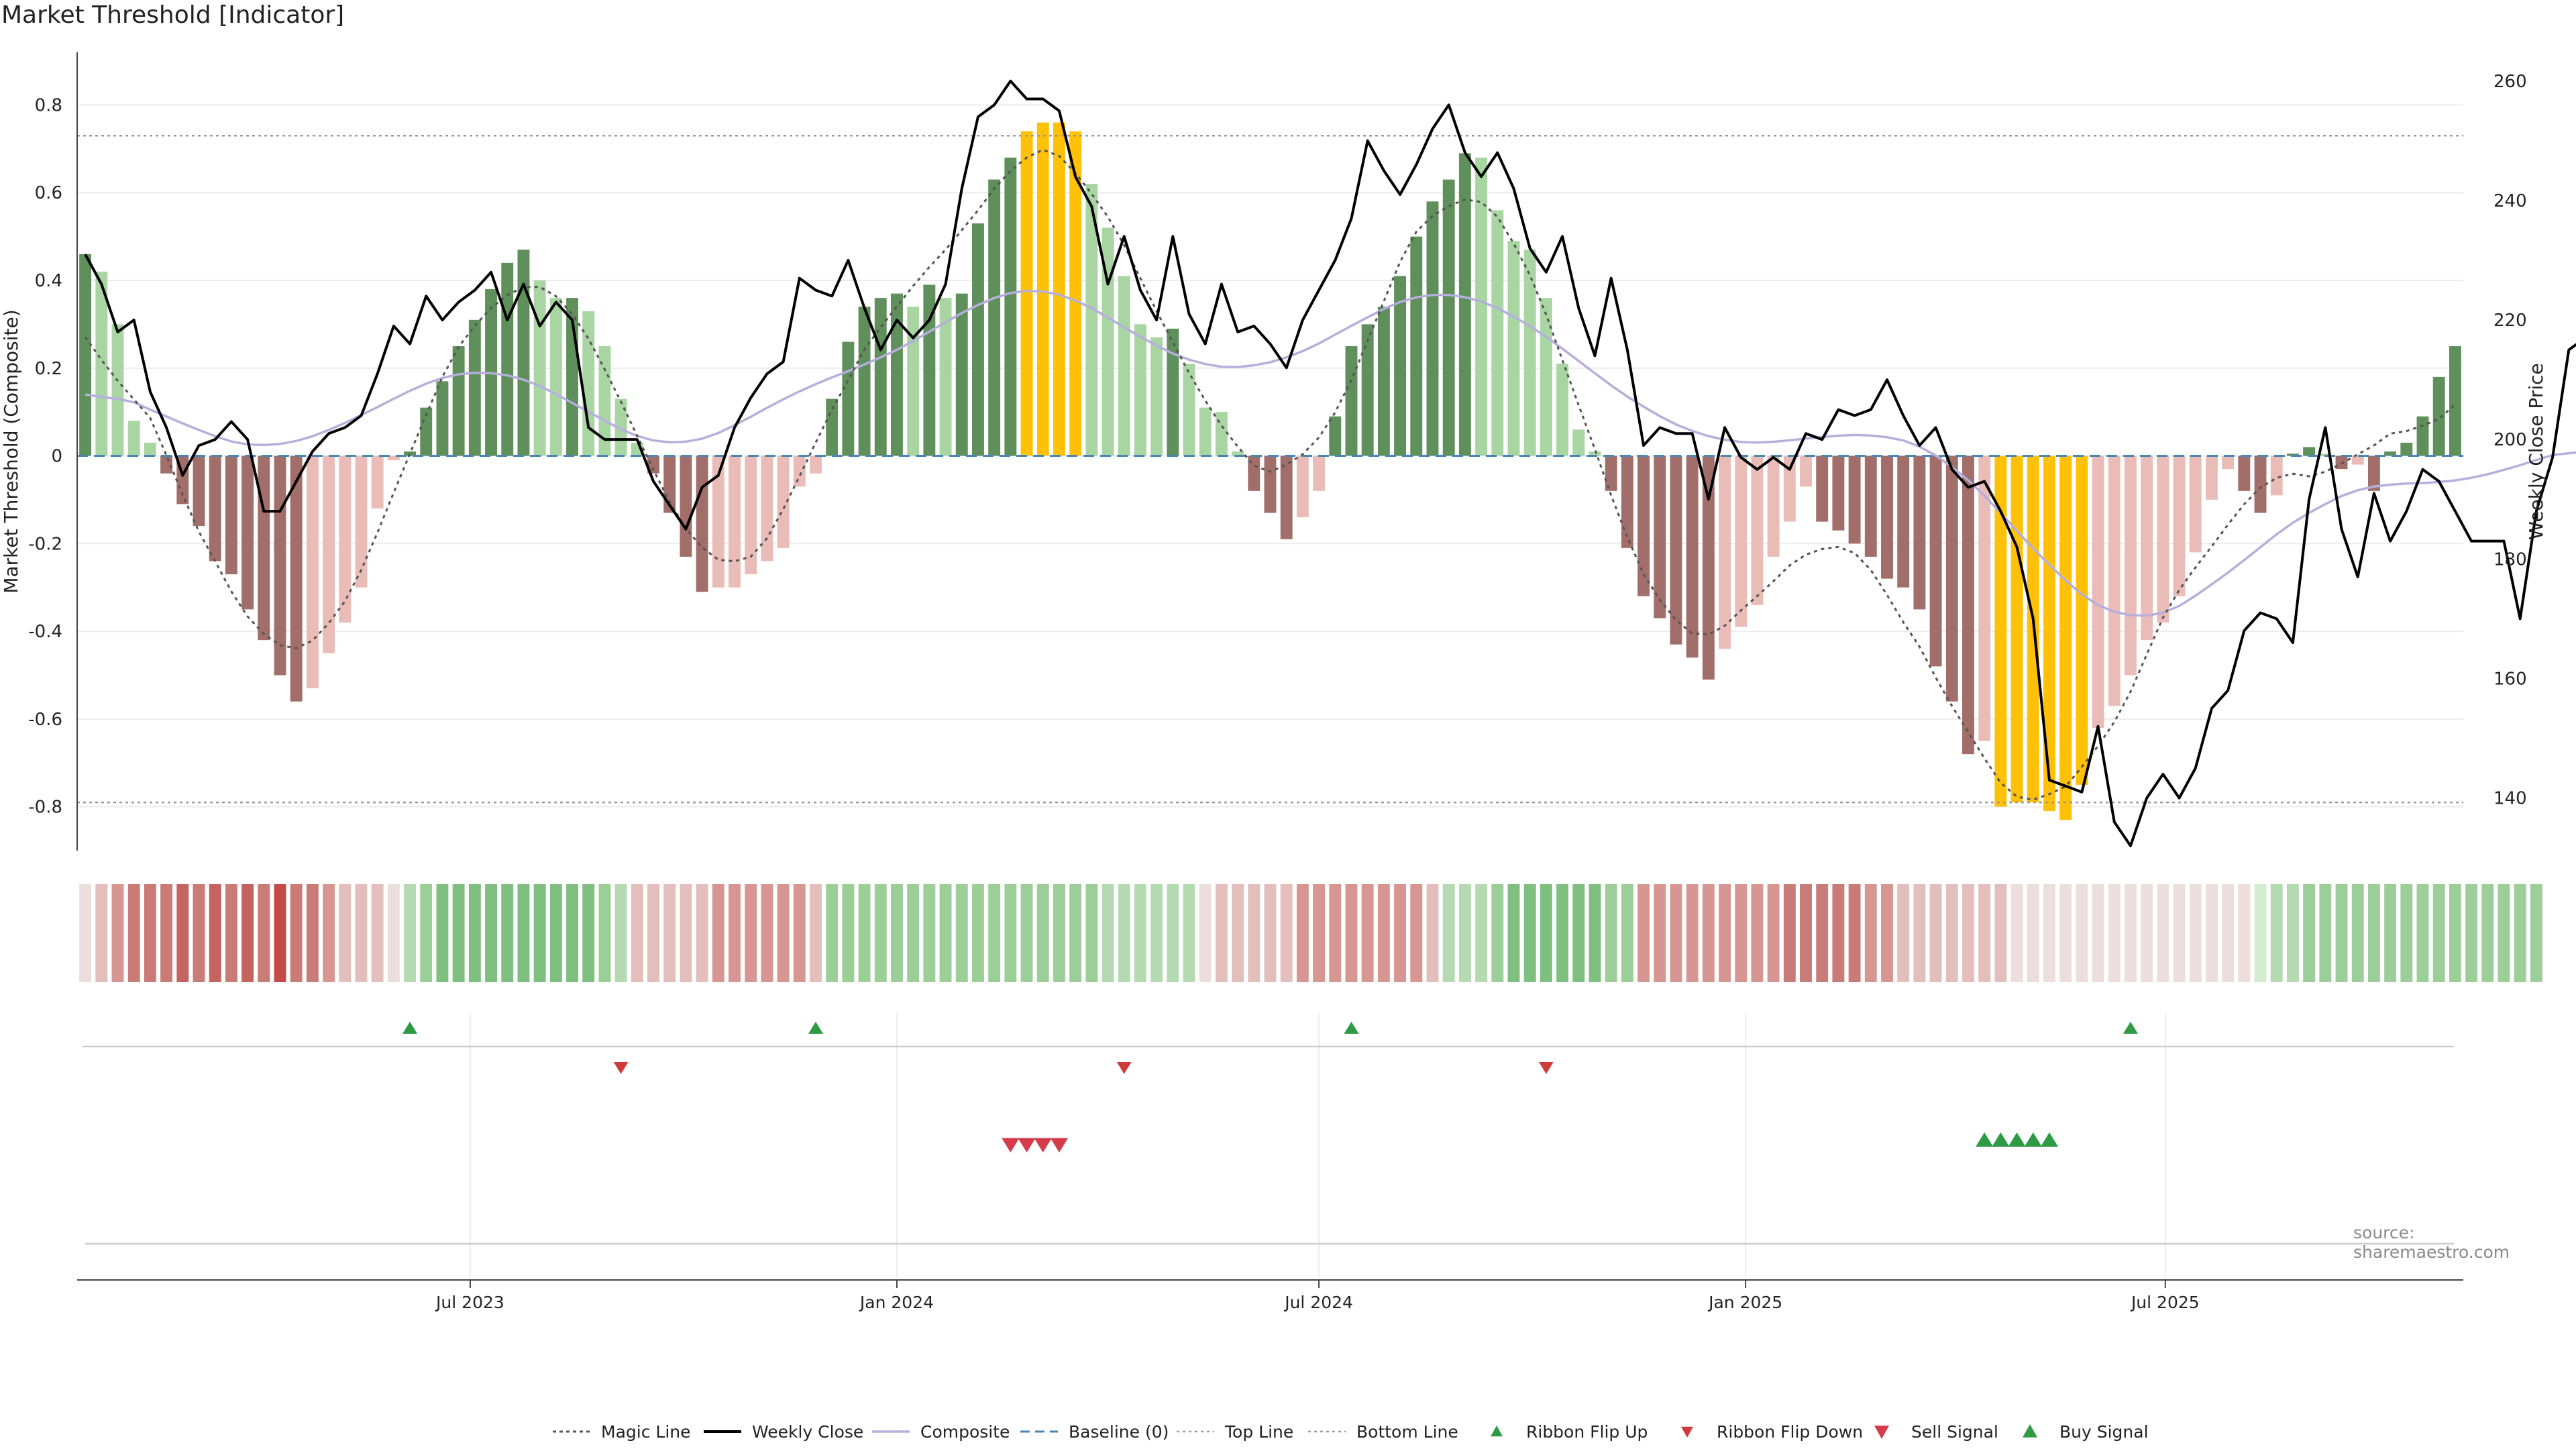  Describe the element at coordinates (1270, 1295) in the screenshot. I see `x-axis: Jul 2023 Jan 2024 Jul 2024 Jan 2025 Jul 2025` at that location.